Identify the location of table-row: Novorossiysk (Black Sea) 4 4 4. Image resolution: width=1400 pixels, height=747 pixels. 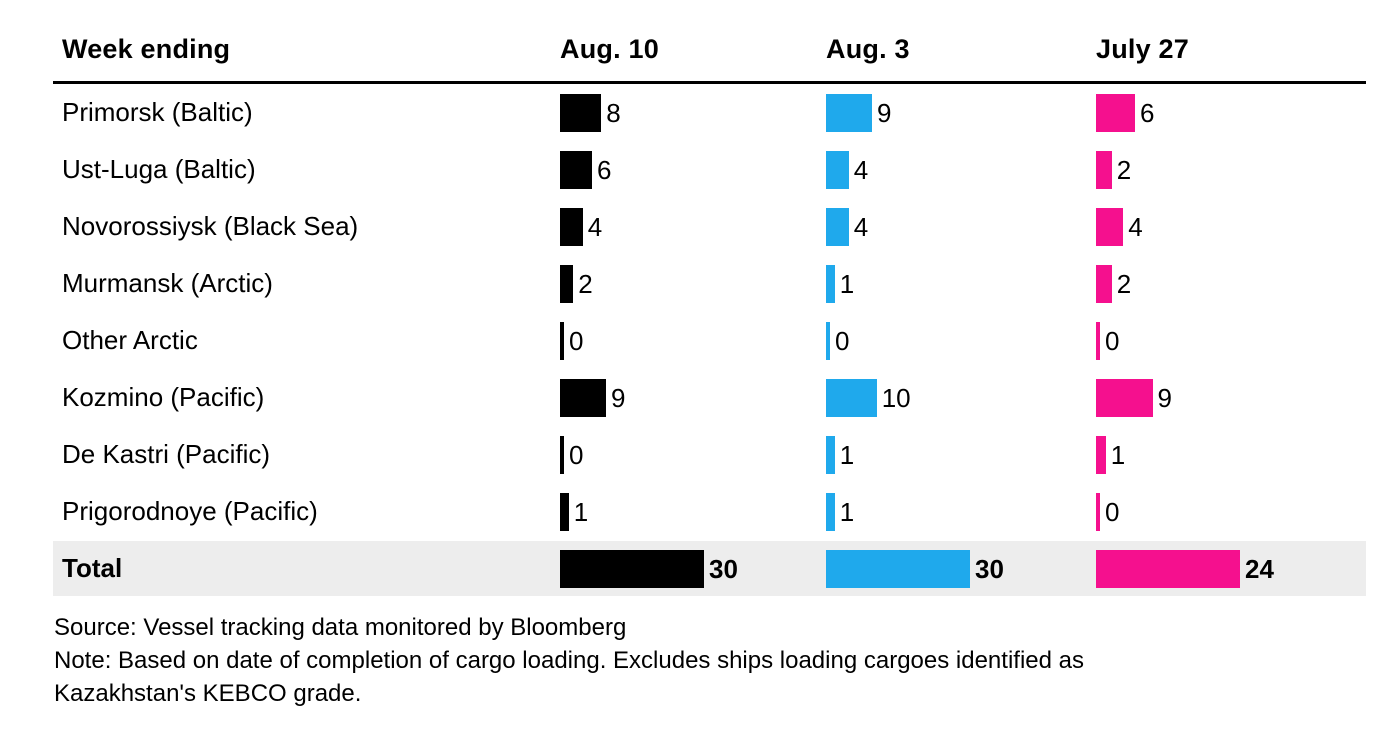
(709, 226).